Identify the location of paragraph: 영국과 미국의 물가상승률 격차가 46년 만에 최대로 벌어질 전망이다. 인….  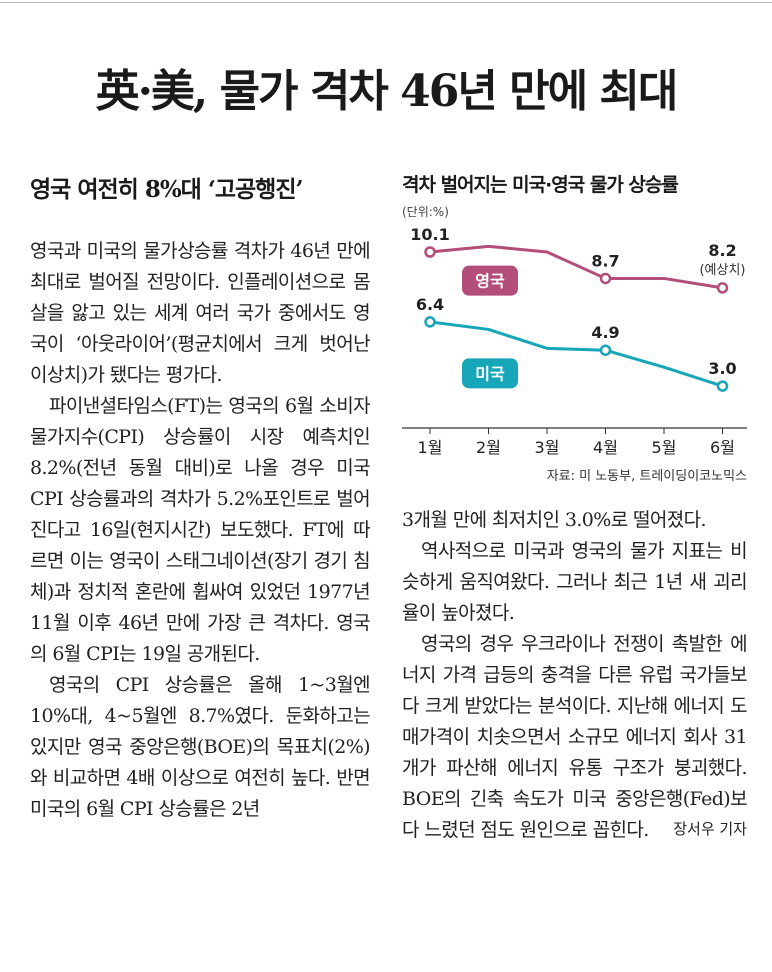
(200, 313).